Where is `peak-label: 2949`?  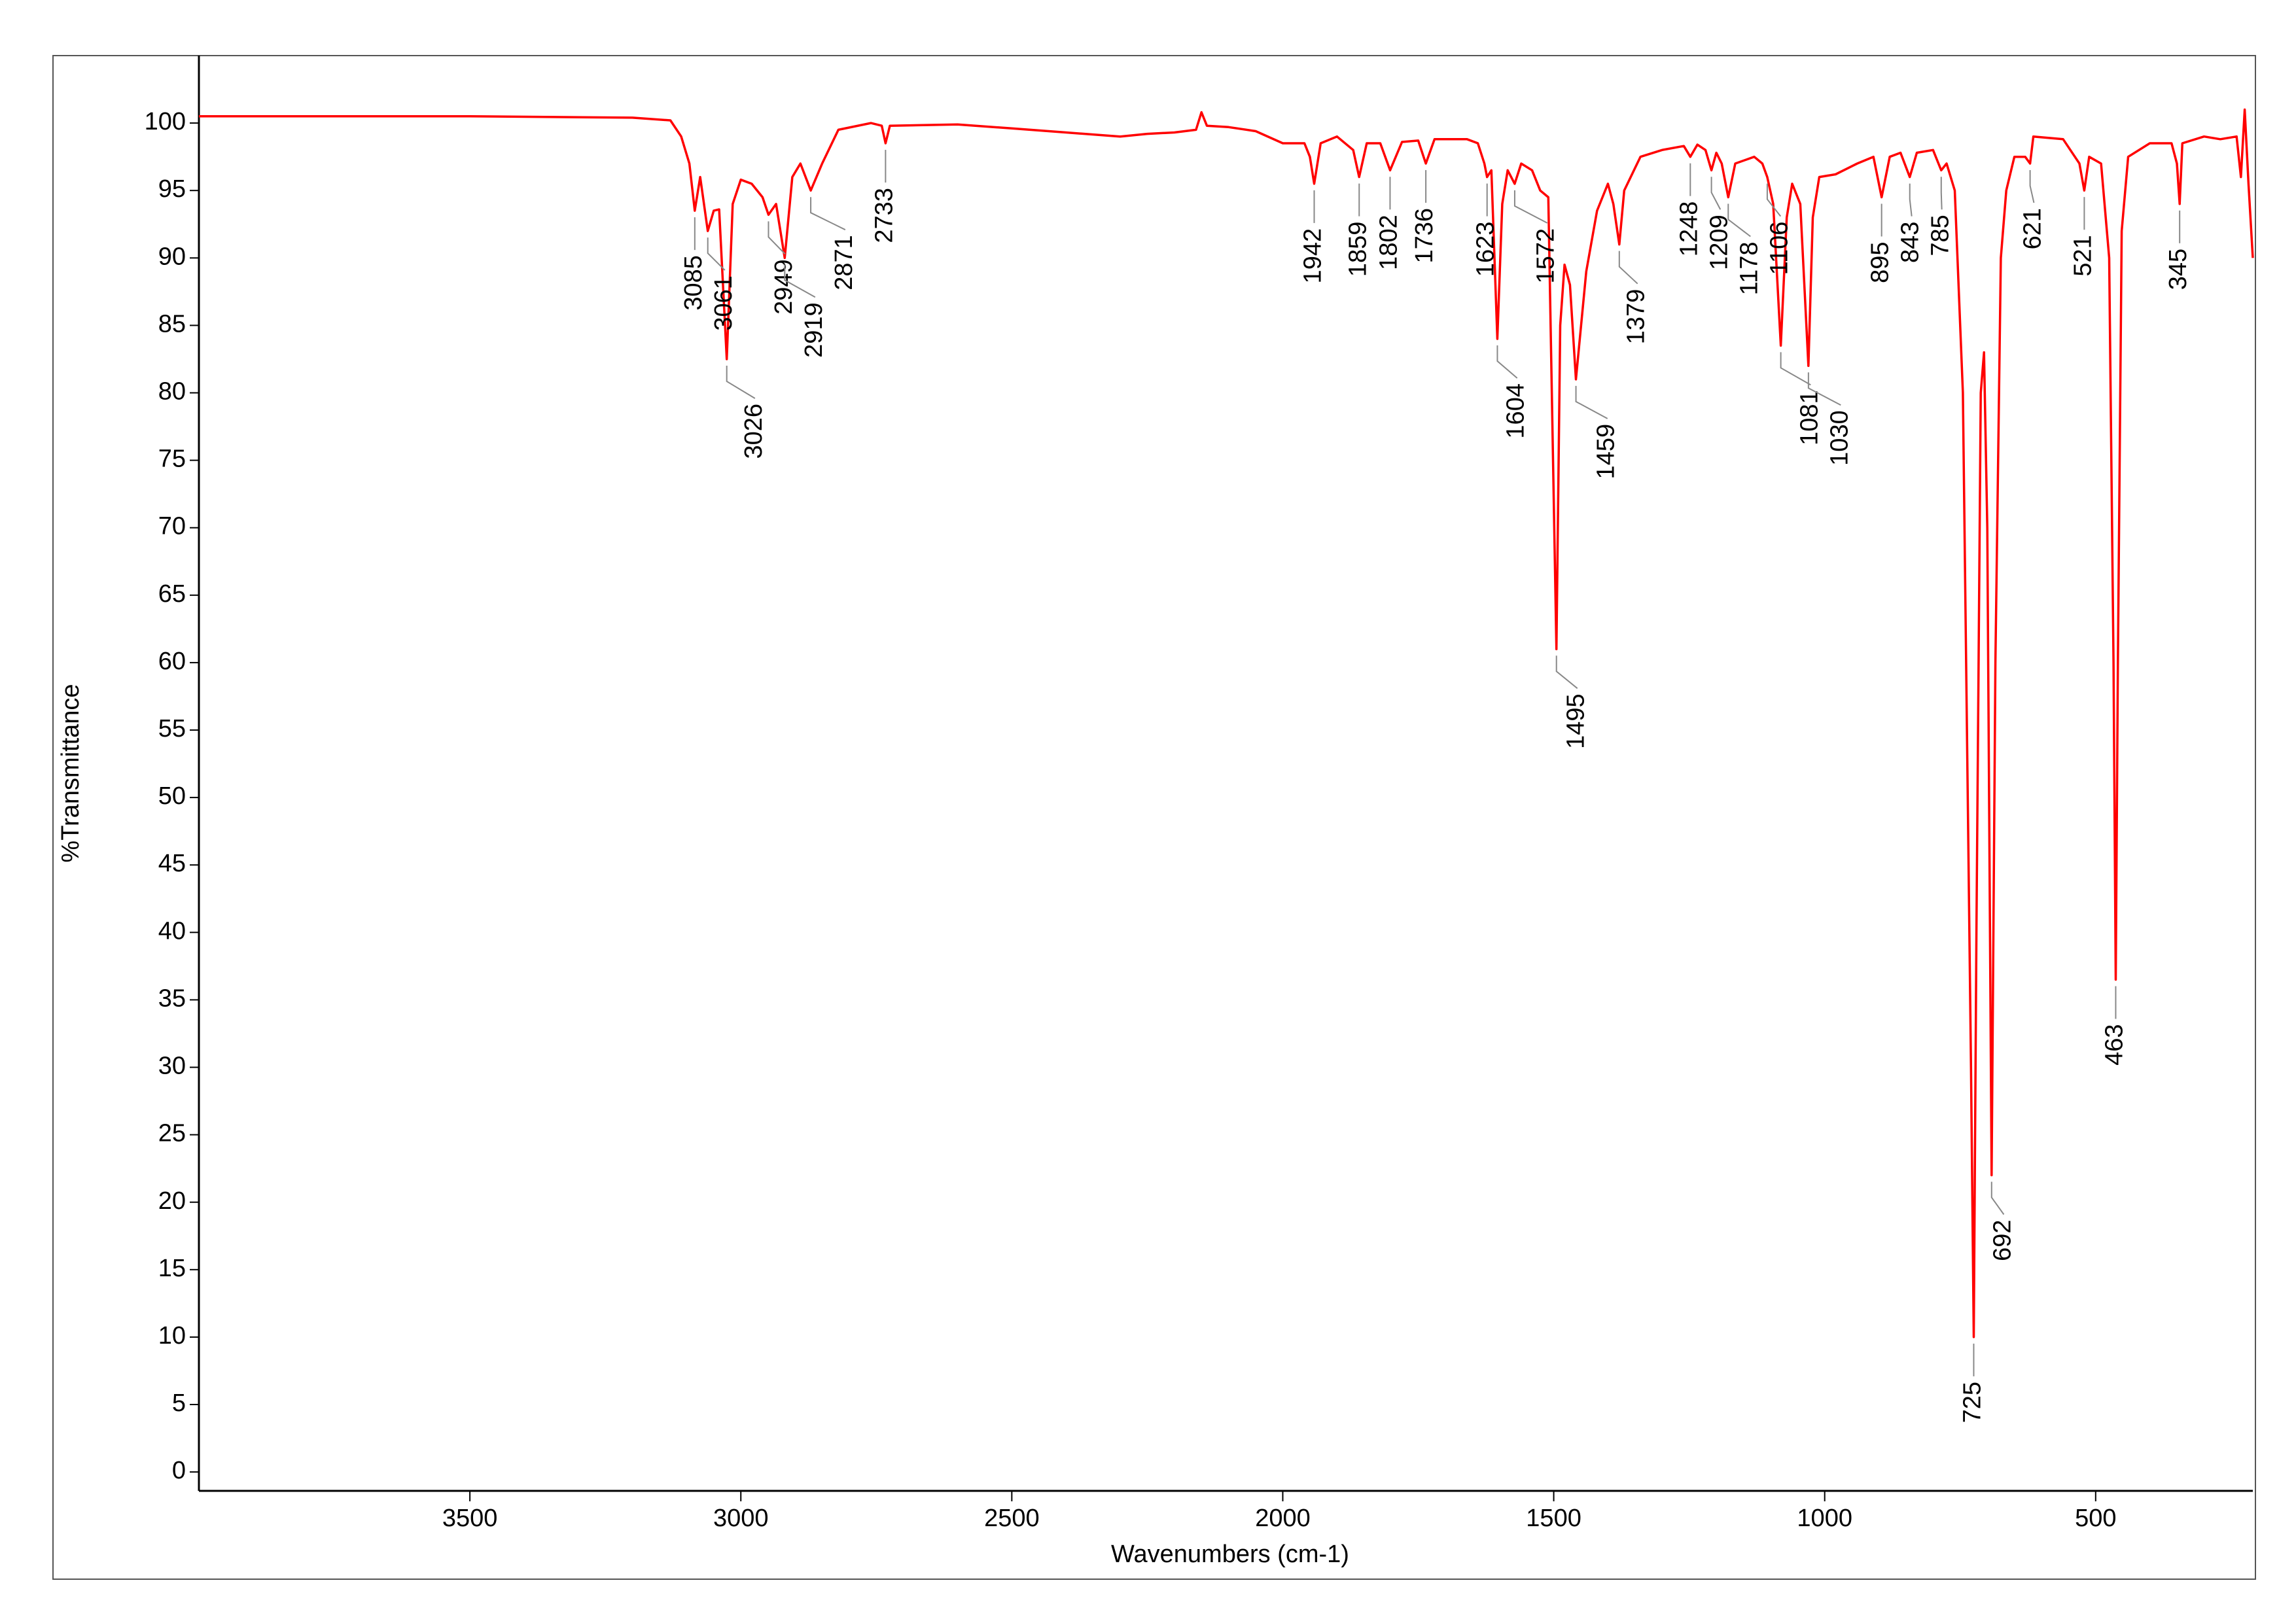 peak-label: 2949 is located at coordinates (784, 287).